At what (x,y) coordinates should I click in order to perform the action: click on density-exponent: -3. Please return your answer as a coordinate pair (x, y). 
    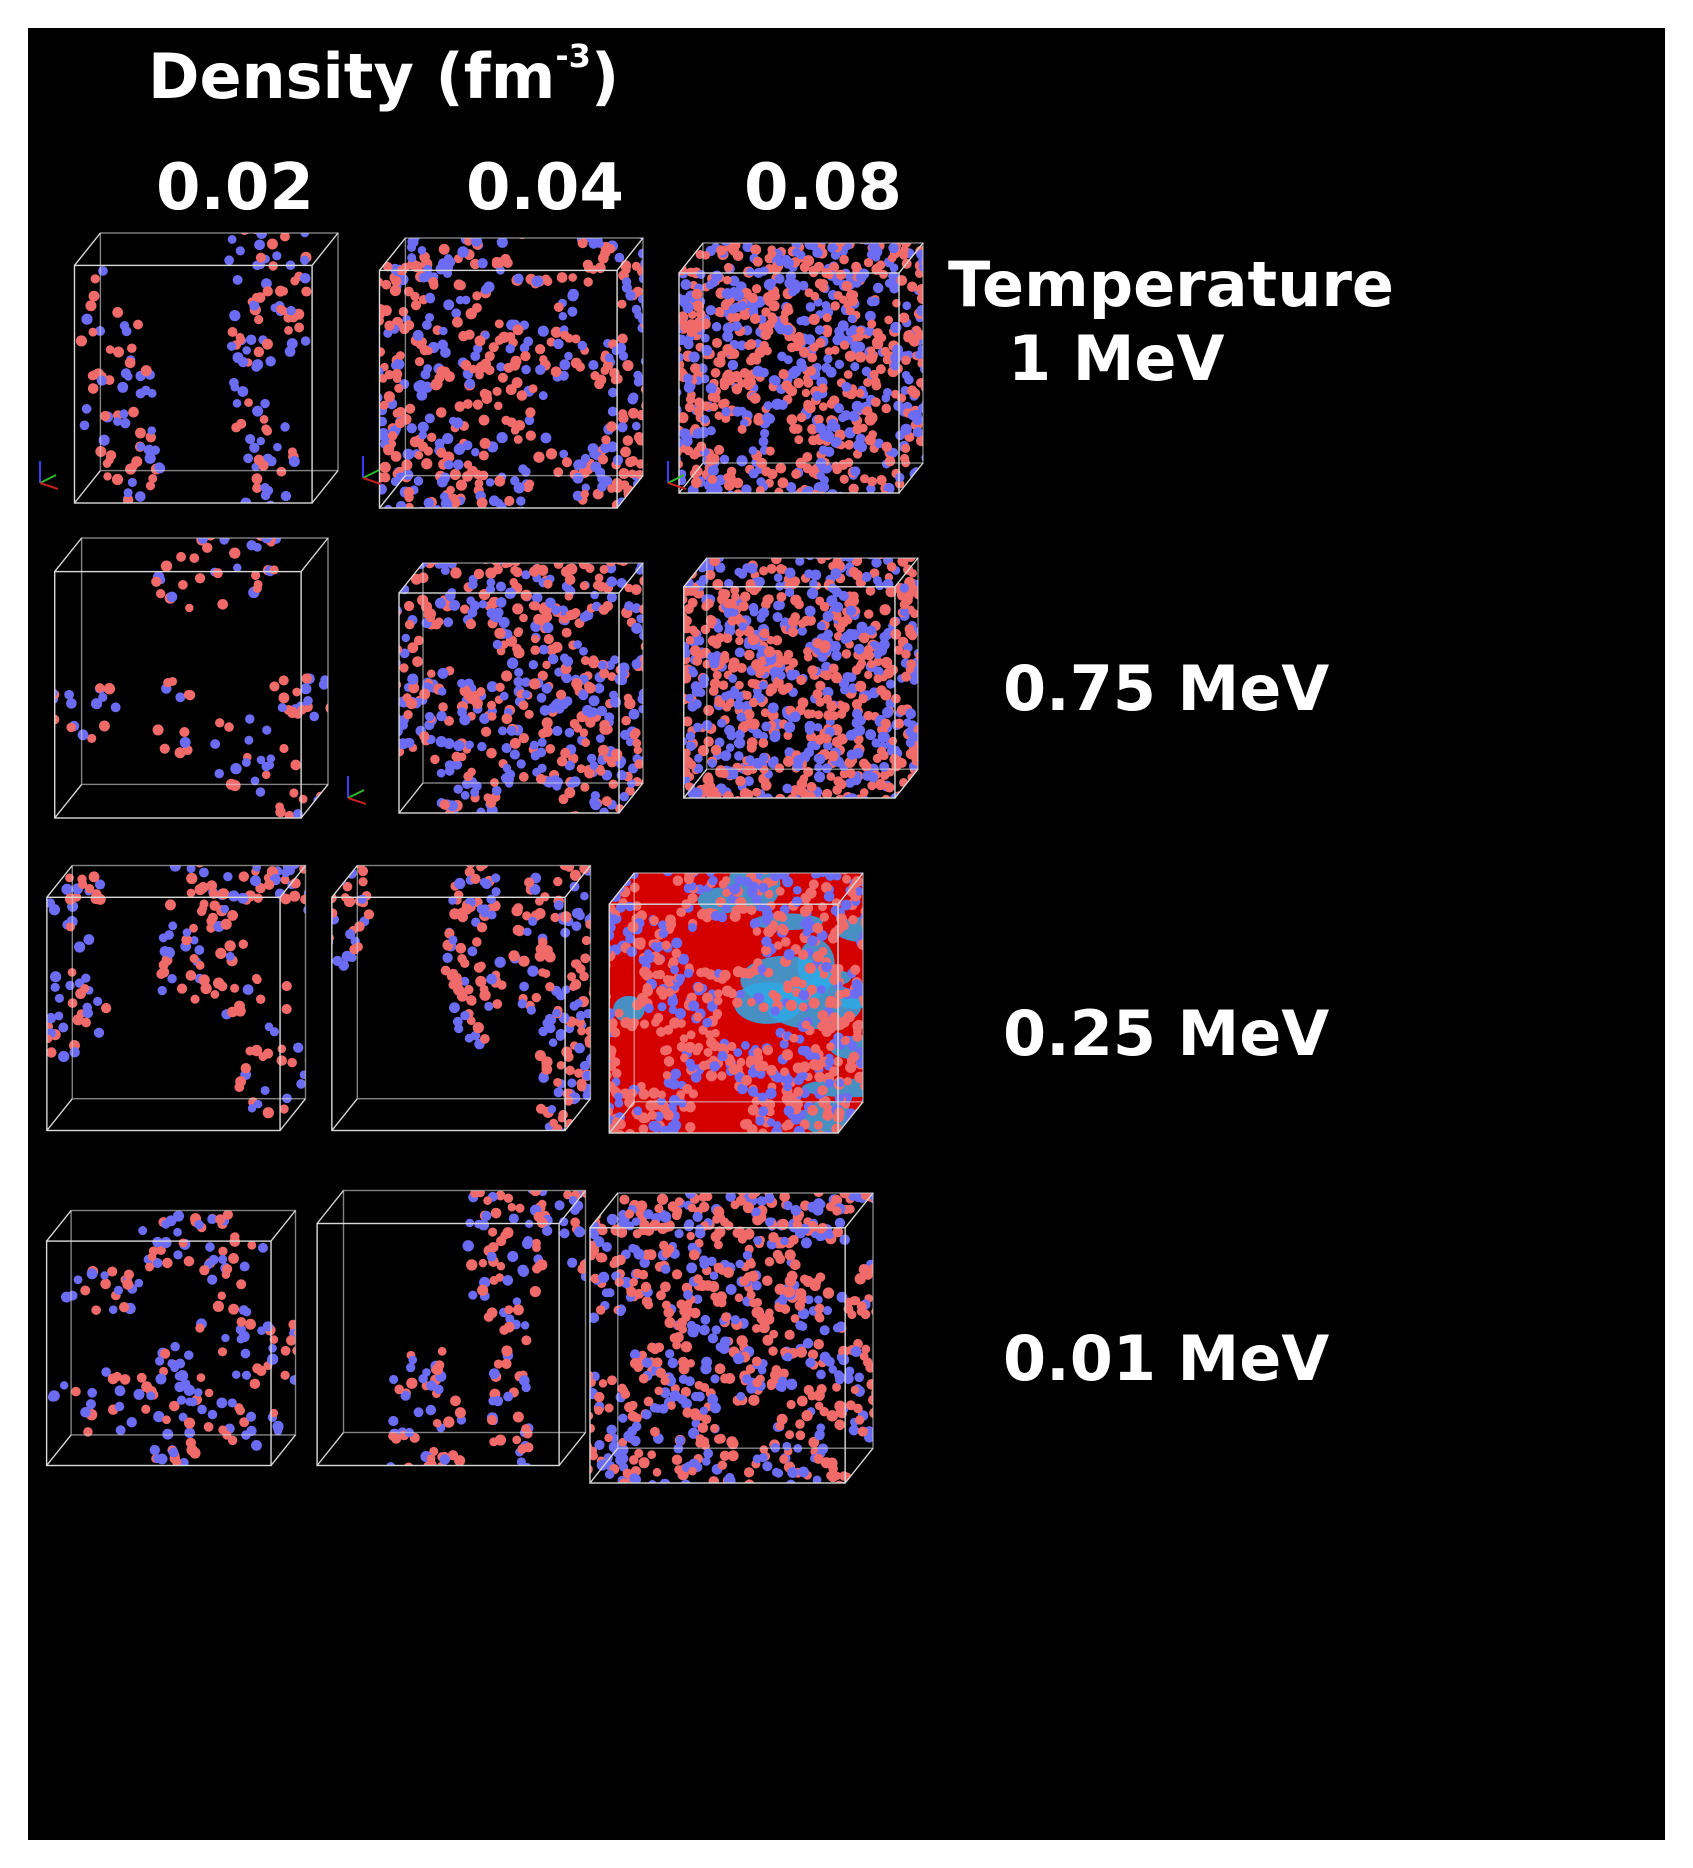
    Looking at the image, I should click on (573, 56).